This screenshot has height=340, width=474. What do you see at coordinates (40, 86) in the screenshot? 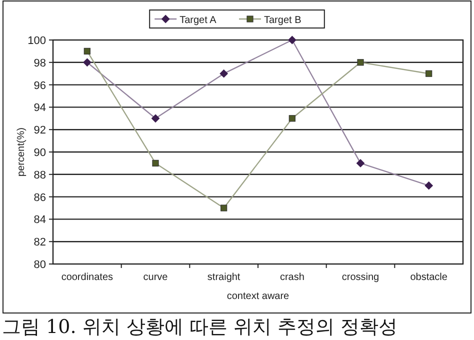
I see `y-tick-label: 96` at bounding box center [40, 86].